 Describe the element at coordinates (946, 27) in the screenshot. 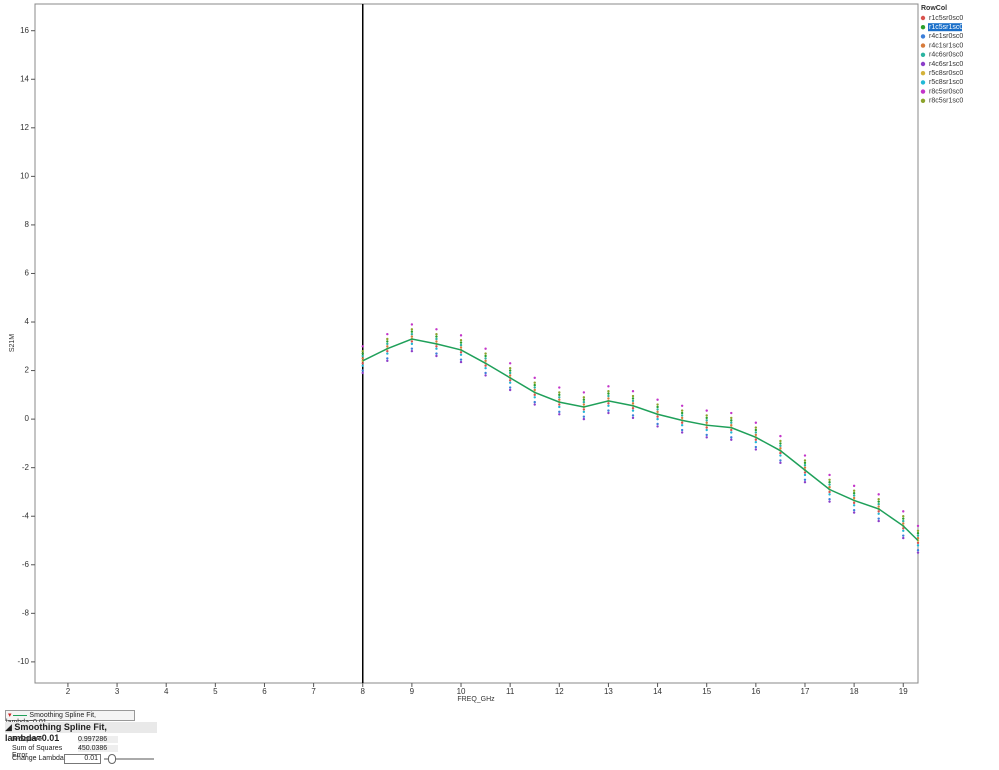

I see `legend-label: r1c5sr1sc0` at that location.